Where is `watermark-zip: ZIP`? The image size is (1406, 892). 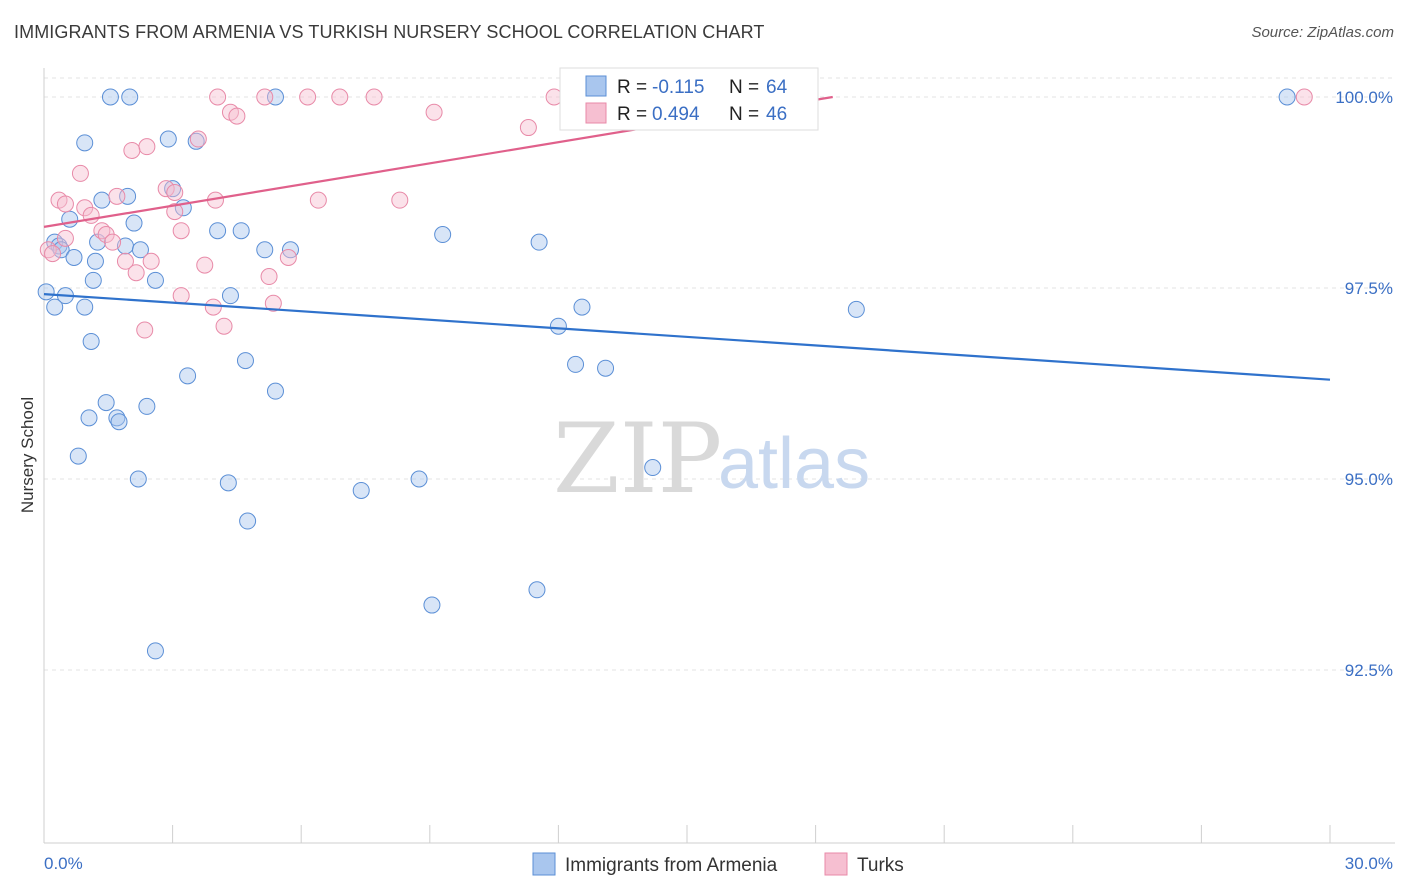
watermark-zip: ZIP is located at coordinates (637, 459).